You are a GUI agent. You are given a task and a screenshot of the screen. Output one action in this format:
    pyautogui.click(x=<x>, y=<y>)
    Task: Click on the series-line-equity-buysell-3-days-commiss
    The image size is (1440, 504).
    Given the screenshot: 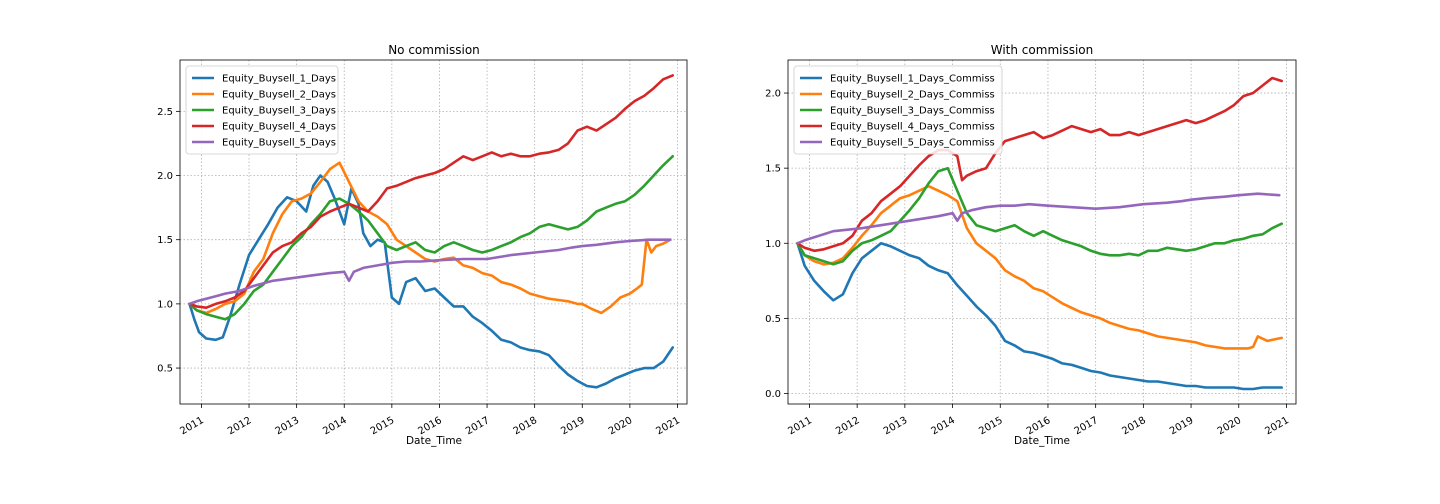 What is the action you would take?
    pyautogui.click(x=1039, y=216)
    